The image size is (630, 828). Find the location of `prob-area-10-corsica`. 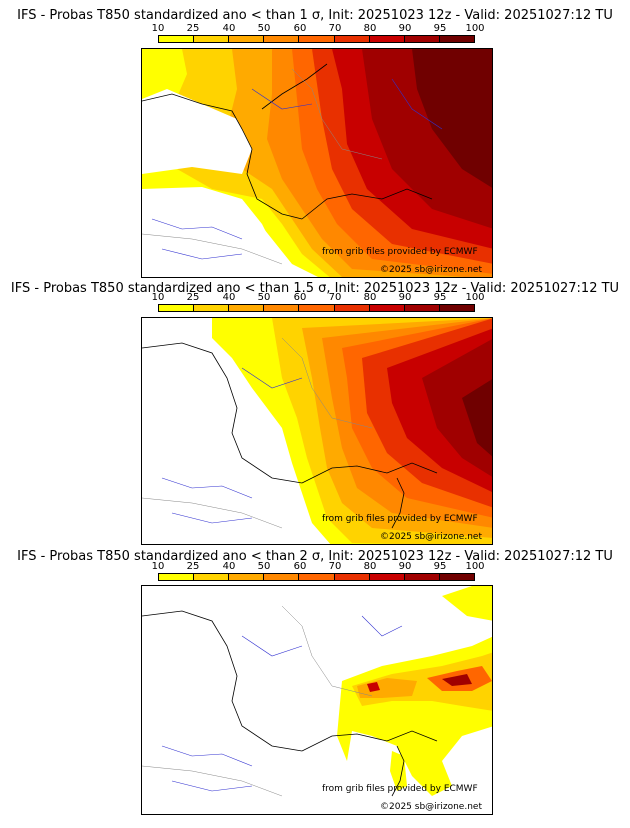

prob-area-10-corsica is located at coordinates (398, 771).